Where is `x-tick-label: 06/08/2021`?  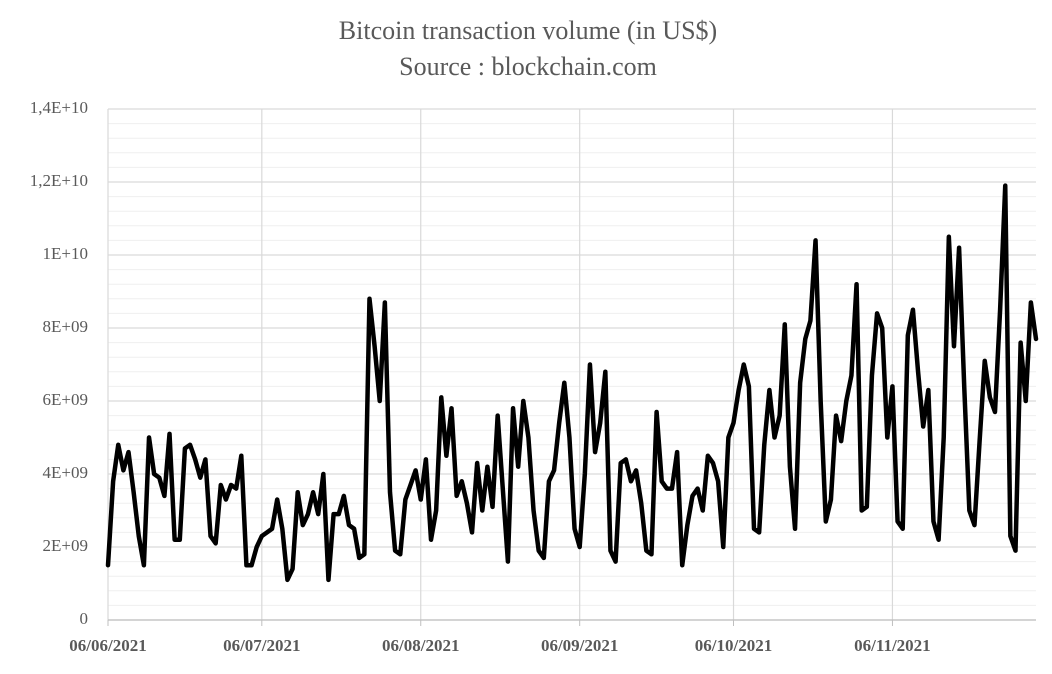
x-tick-label: 06/08/2021 is located at coordinates (420, 645).